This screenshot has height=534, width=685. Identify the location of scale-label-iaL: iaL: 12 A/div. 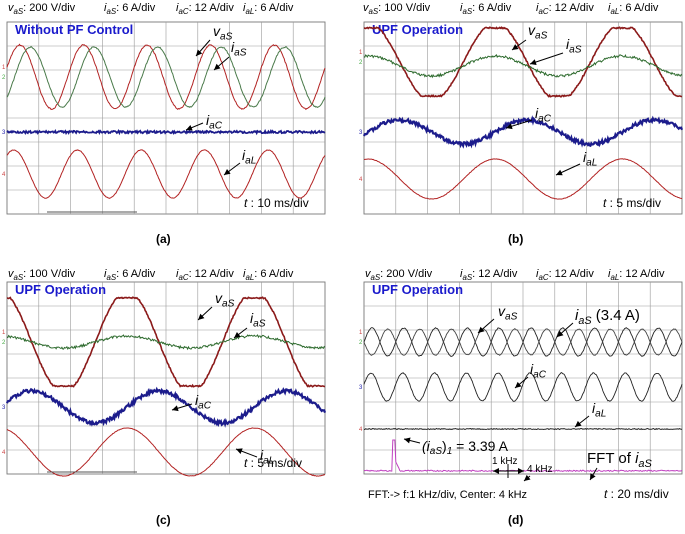
(636, 275).